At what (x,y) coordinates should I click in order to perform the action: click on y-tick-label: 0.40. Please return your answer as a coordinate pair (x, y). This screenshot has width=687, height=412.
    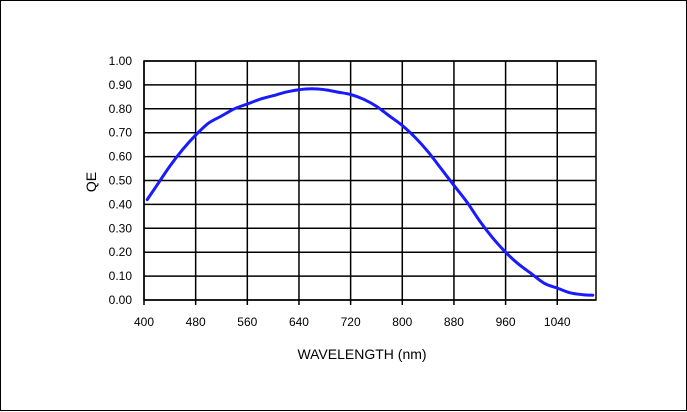
    Looking at the image, I should click on (121, 204).